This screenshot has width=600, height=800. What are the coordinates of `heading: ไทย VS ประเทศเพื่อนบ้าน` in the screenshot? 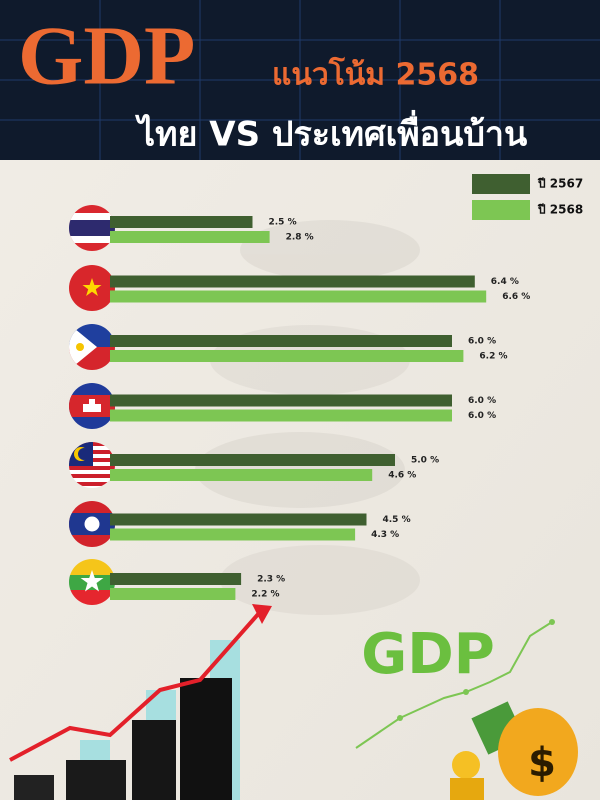 It's located at (331, 132).